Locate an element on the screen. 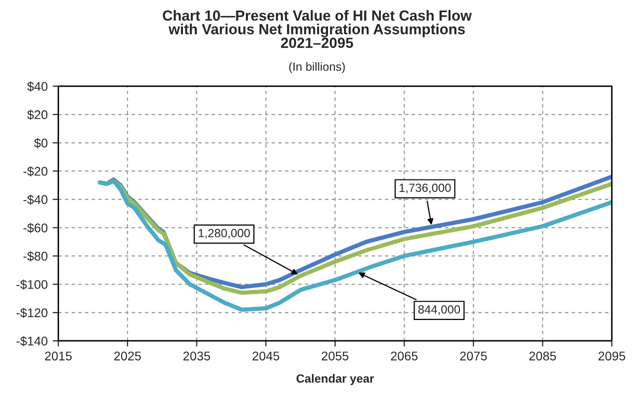  x-tick-label: 2015 is located at coordinates (58, 356).